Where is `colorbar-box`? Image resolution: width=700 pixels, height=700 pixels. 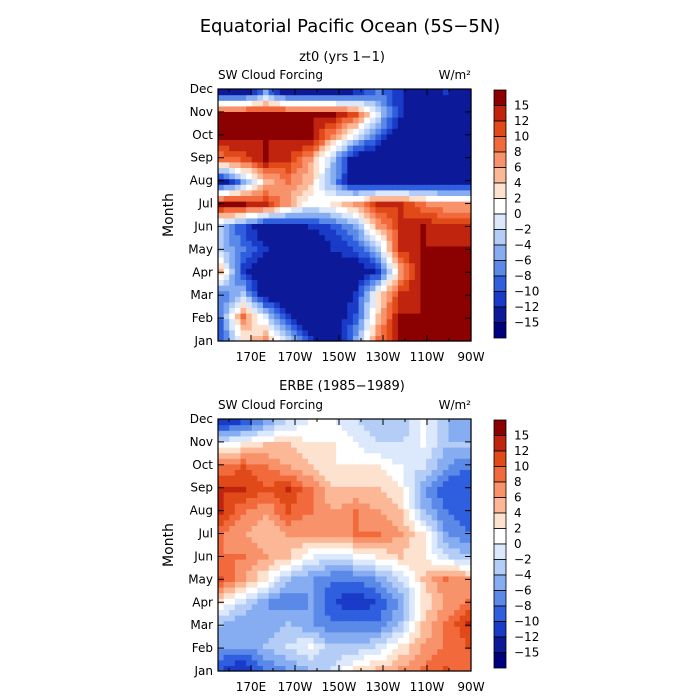 colorbar-box is located at coordinates (500, 582).